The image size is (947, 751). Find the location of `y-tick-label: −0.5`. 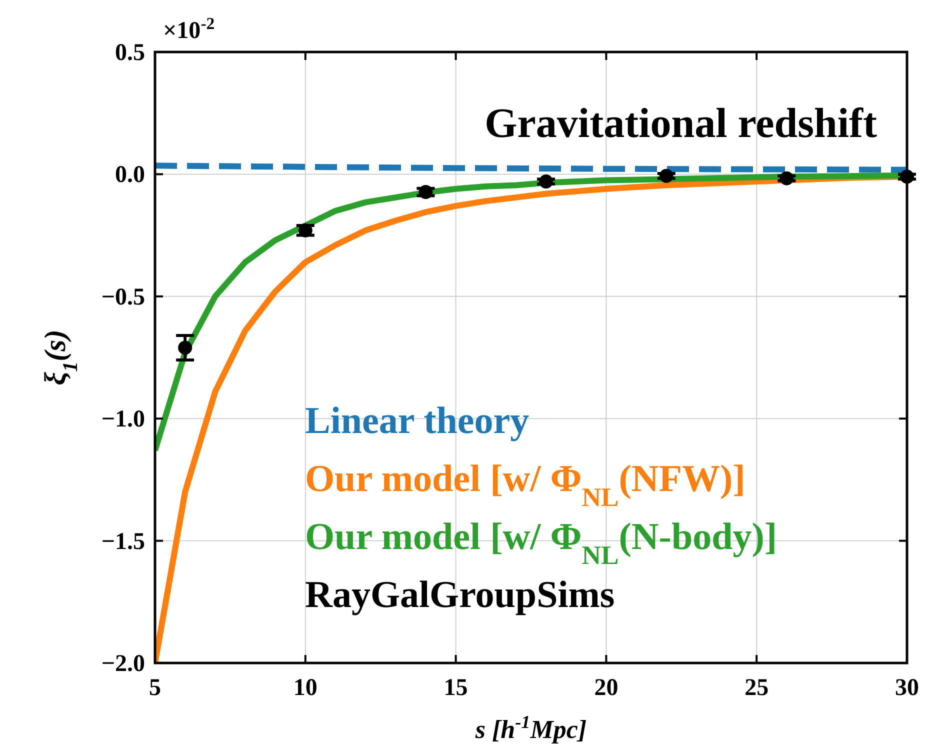

y-tick-label: −0.5 is located at coordinates (123, 297).